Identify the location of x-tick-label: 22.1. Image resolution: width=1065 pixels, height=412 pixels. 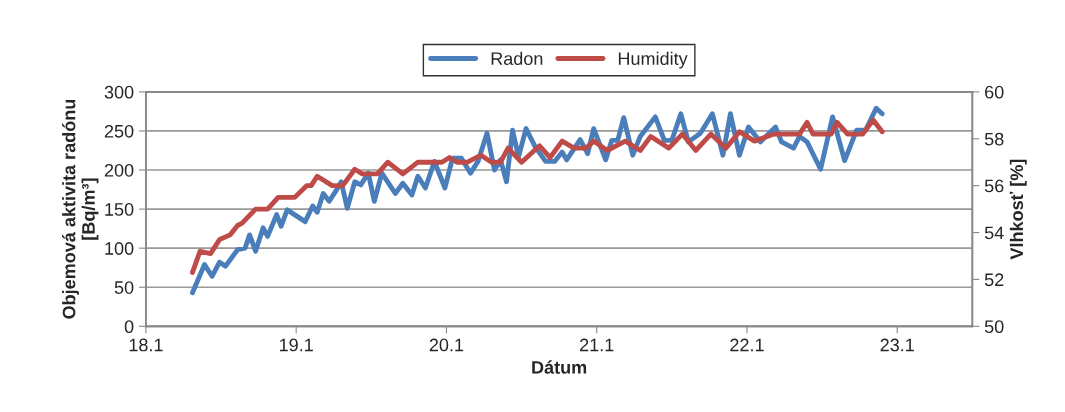
(747, 345).